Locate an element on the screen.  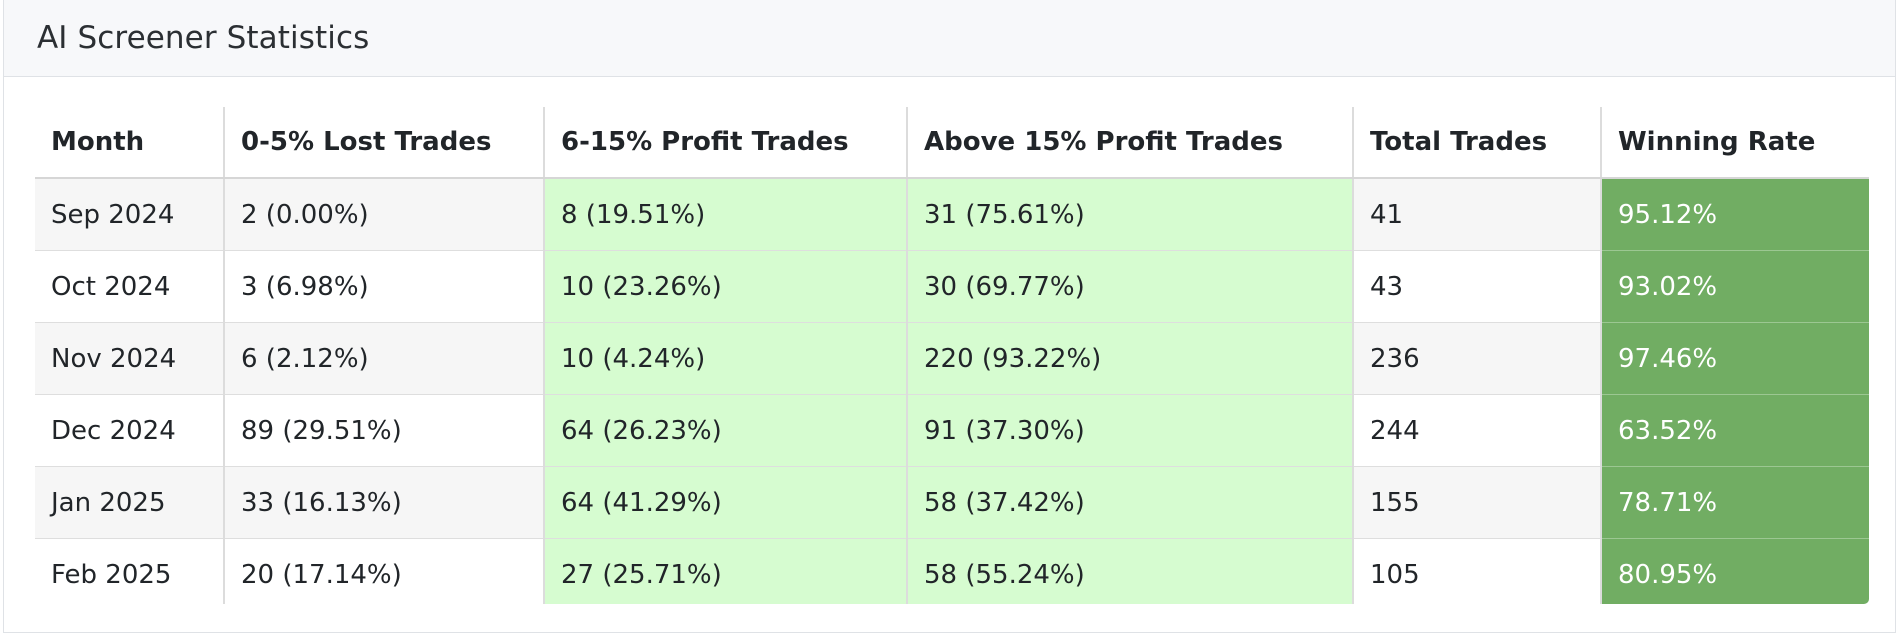
cell-month: Sep 2024 is located at coordinates (129, 214).